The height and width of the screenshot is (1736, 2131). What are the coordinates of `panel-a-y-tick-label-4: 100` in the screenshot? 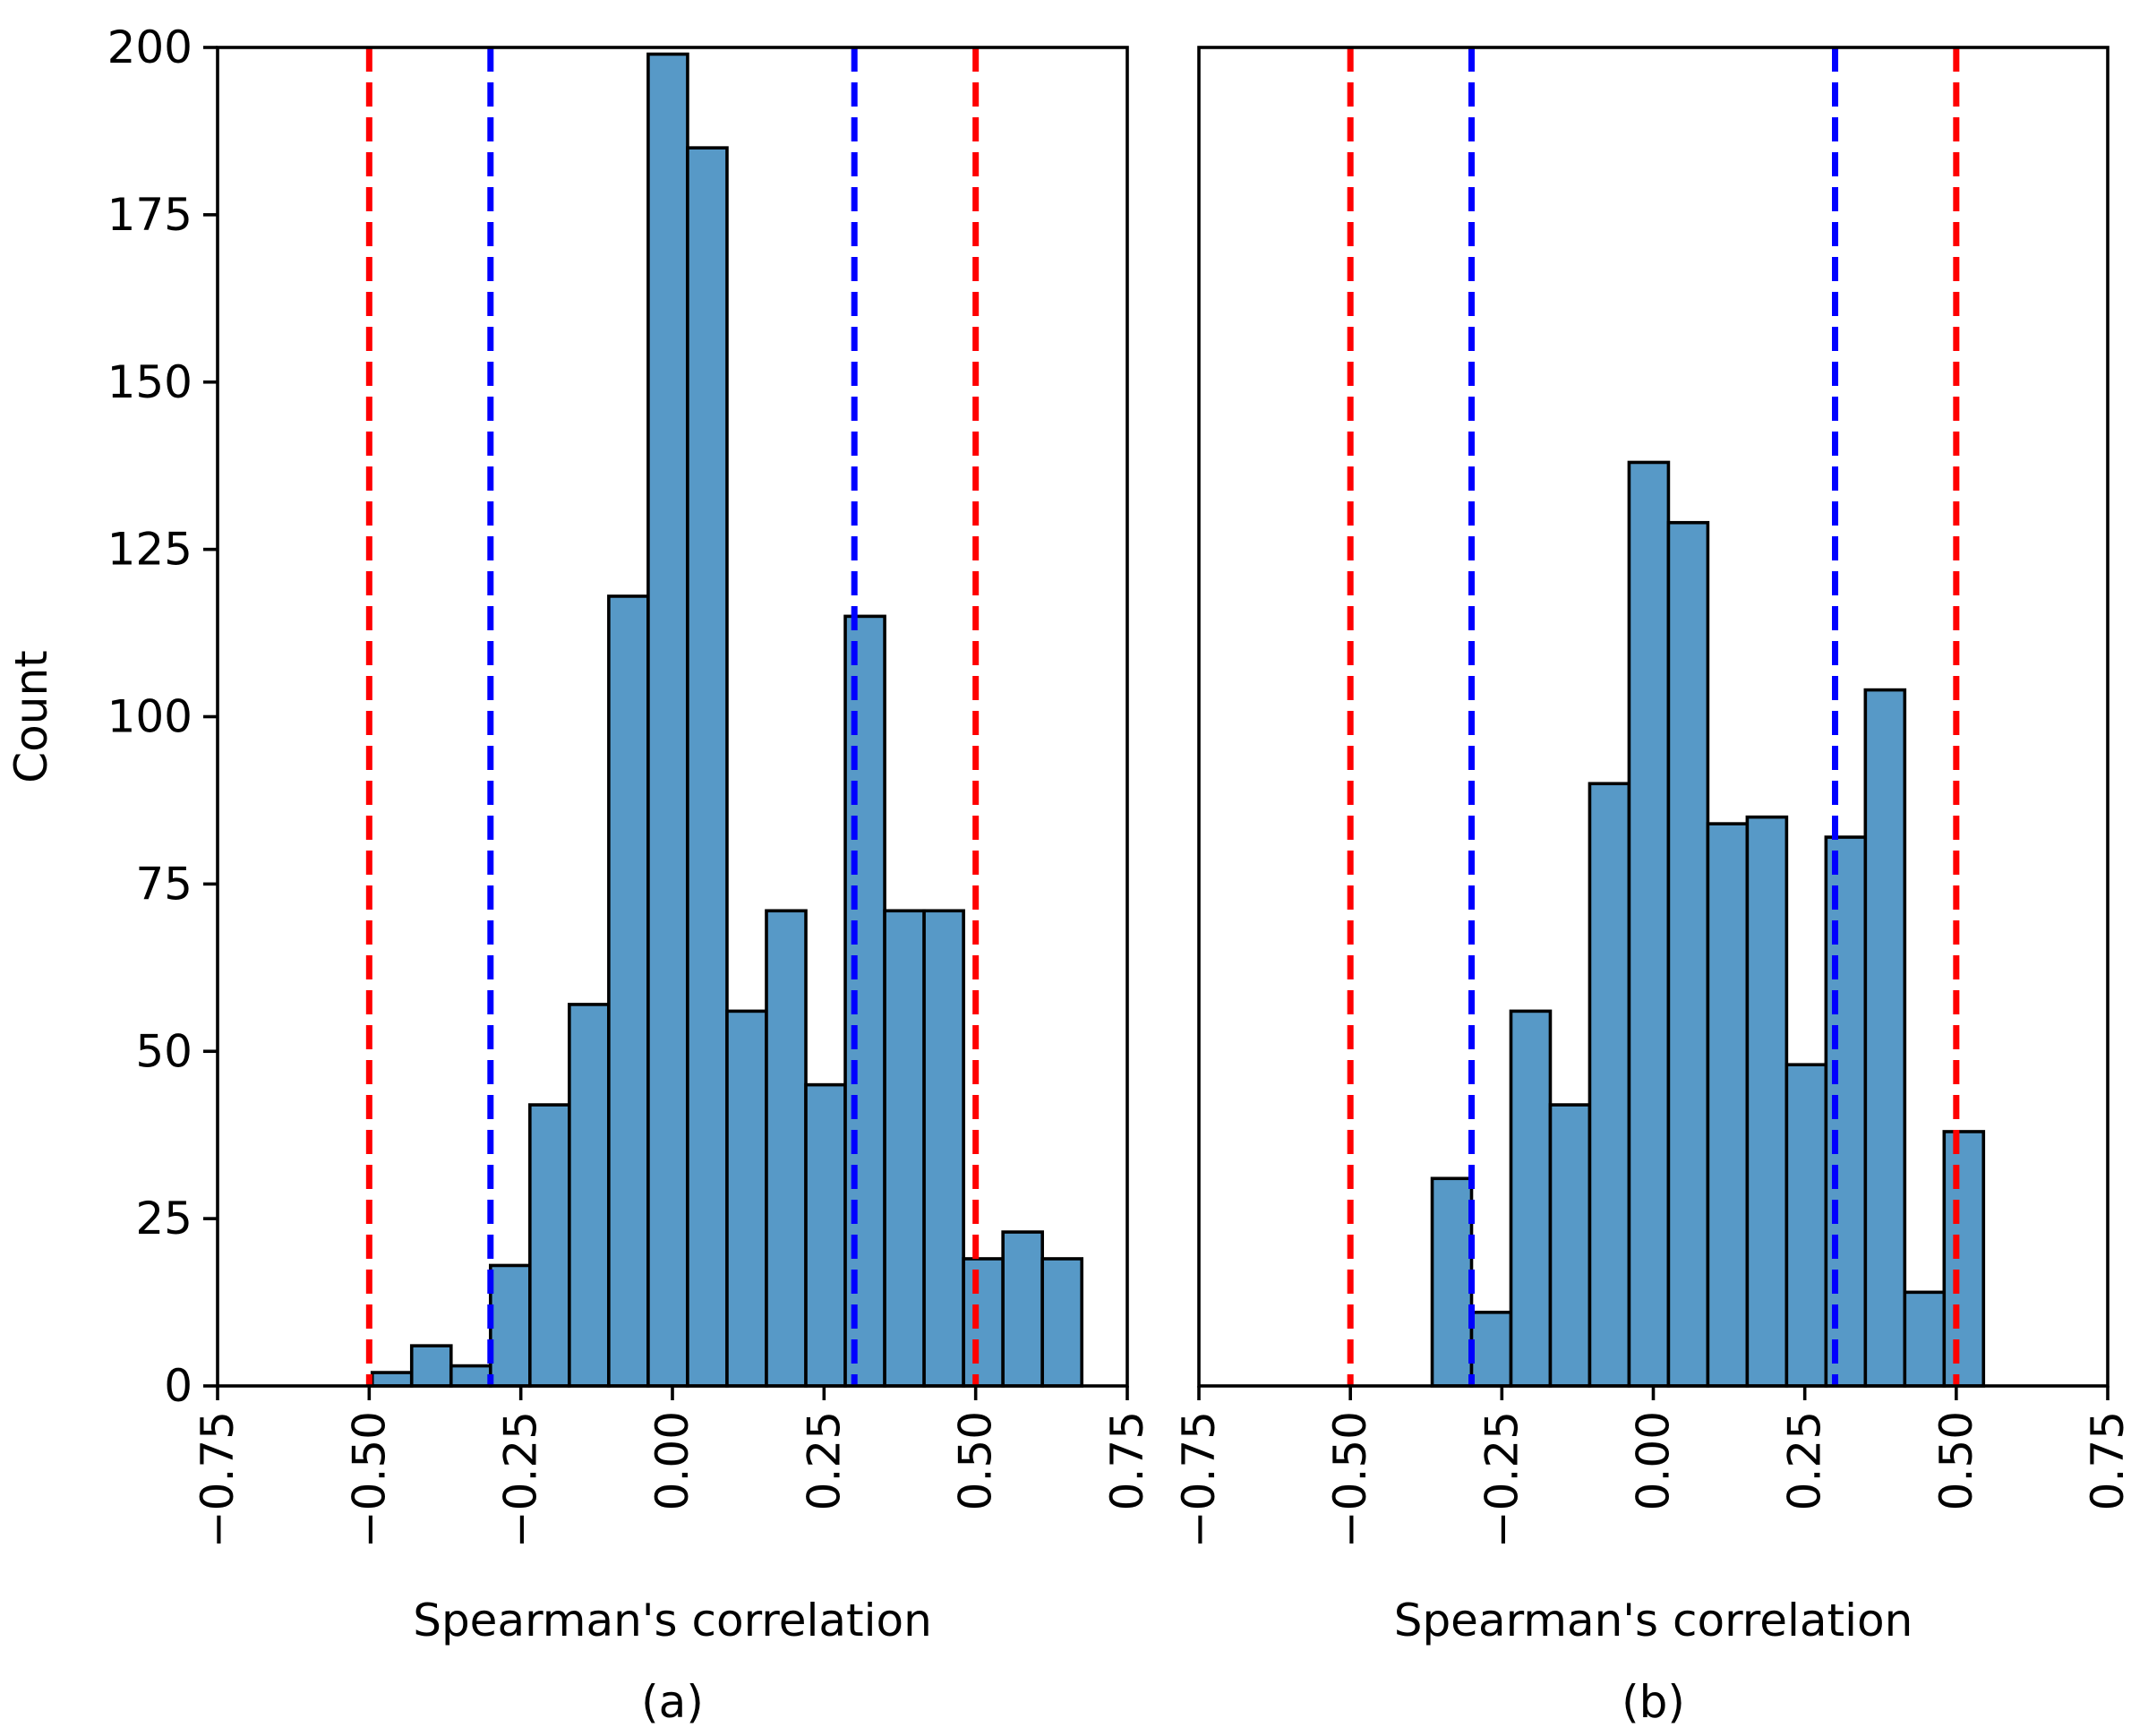 It's located at (150, 717).